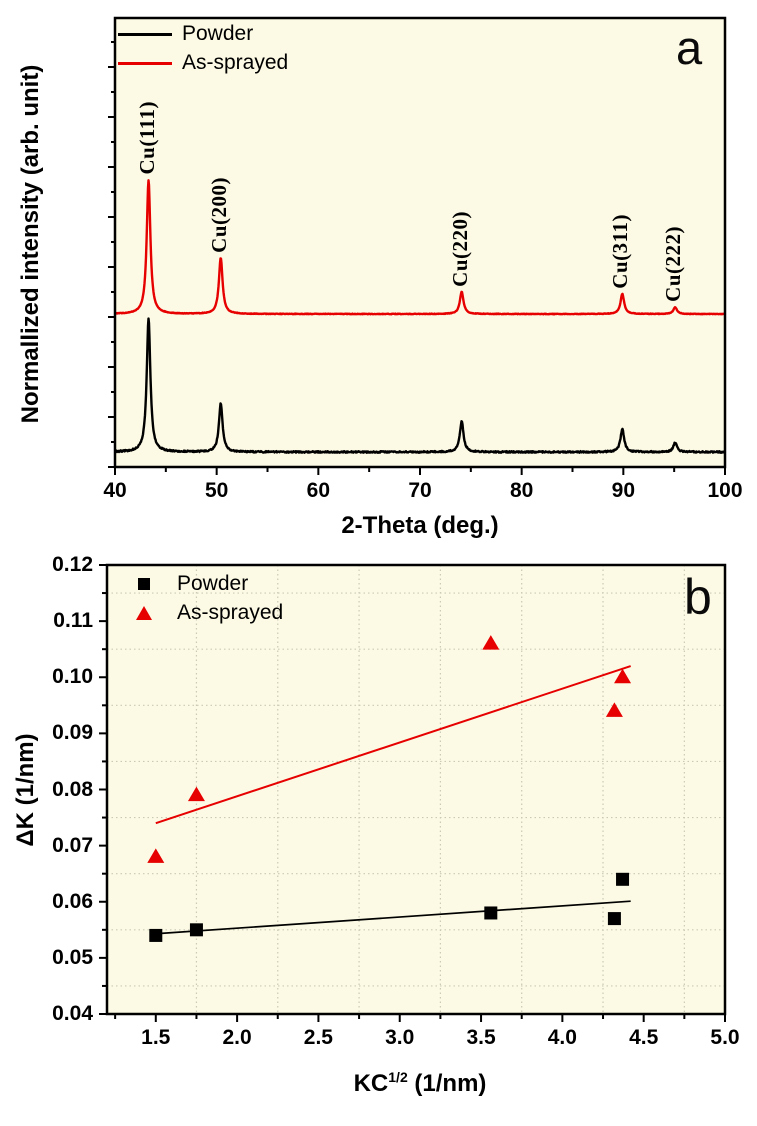  Describe the element at coordinates (72, 845) in the screenshot. I see `panel-b-y-tick-label: 0.07` at that location.